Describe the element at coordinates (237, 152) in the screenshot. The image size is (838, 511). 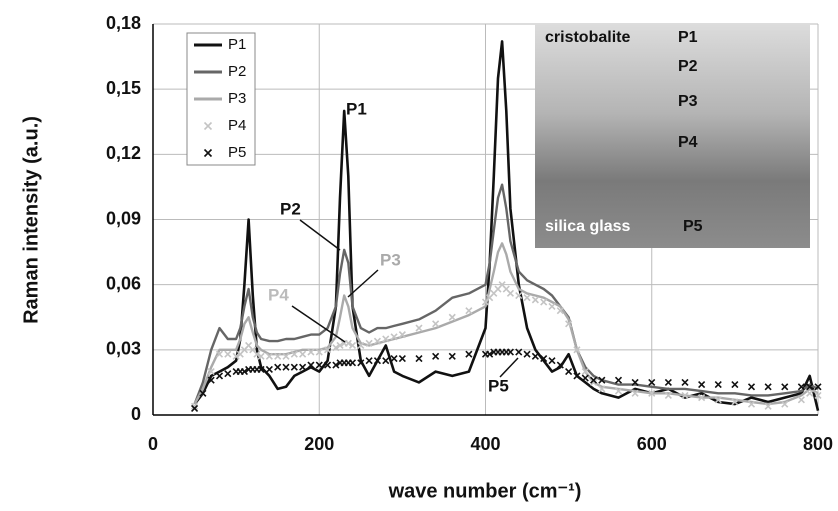
I see `legend-label: P5` at that location.